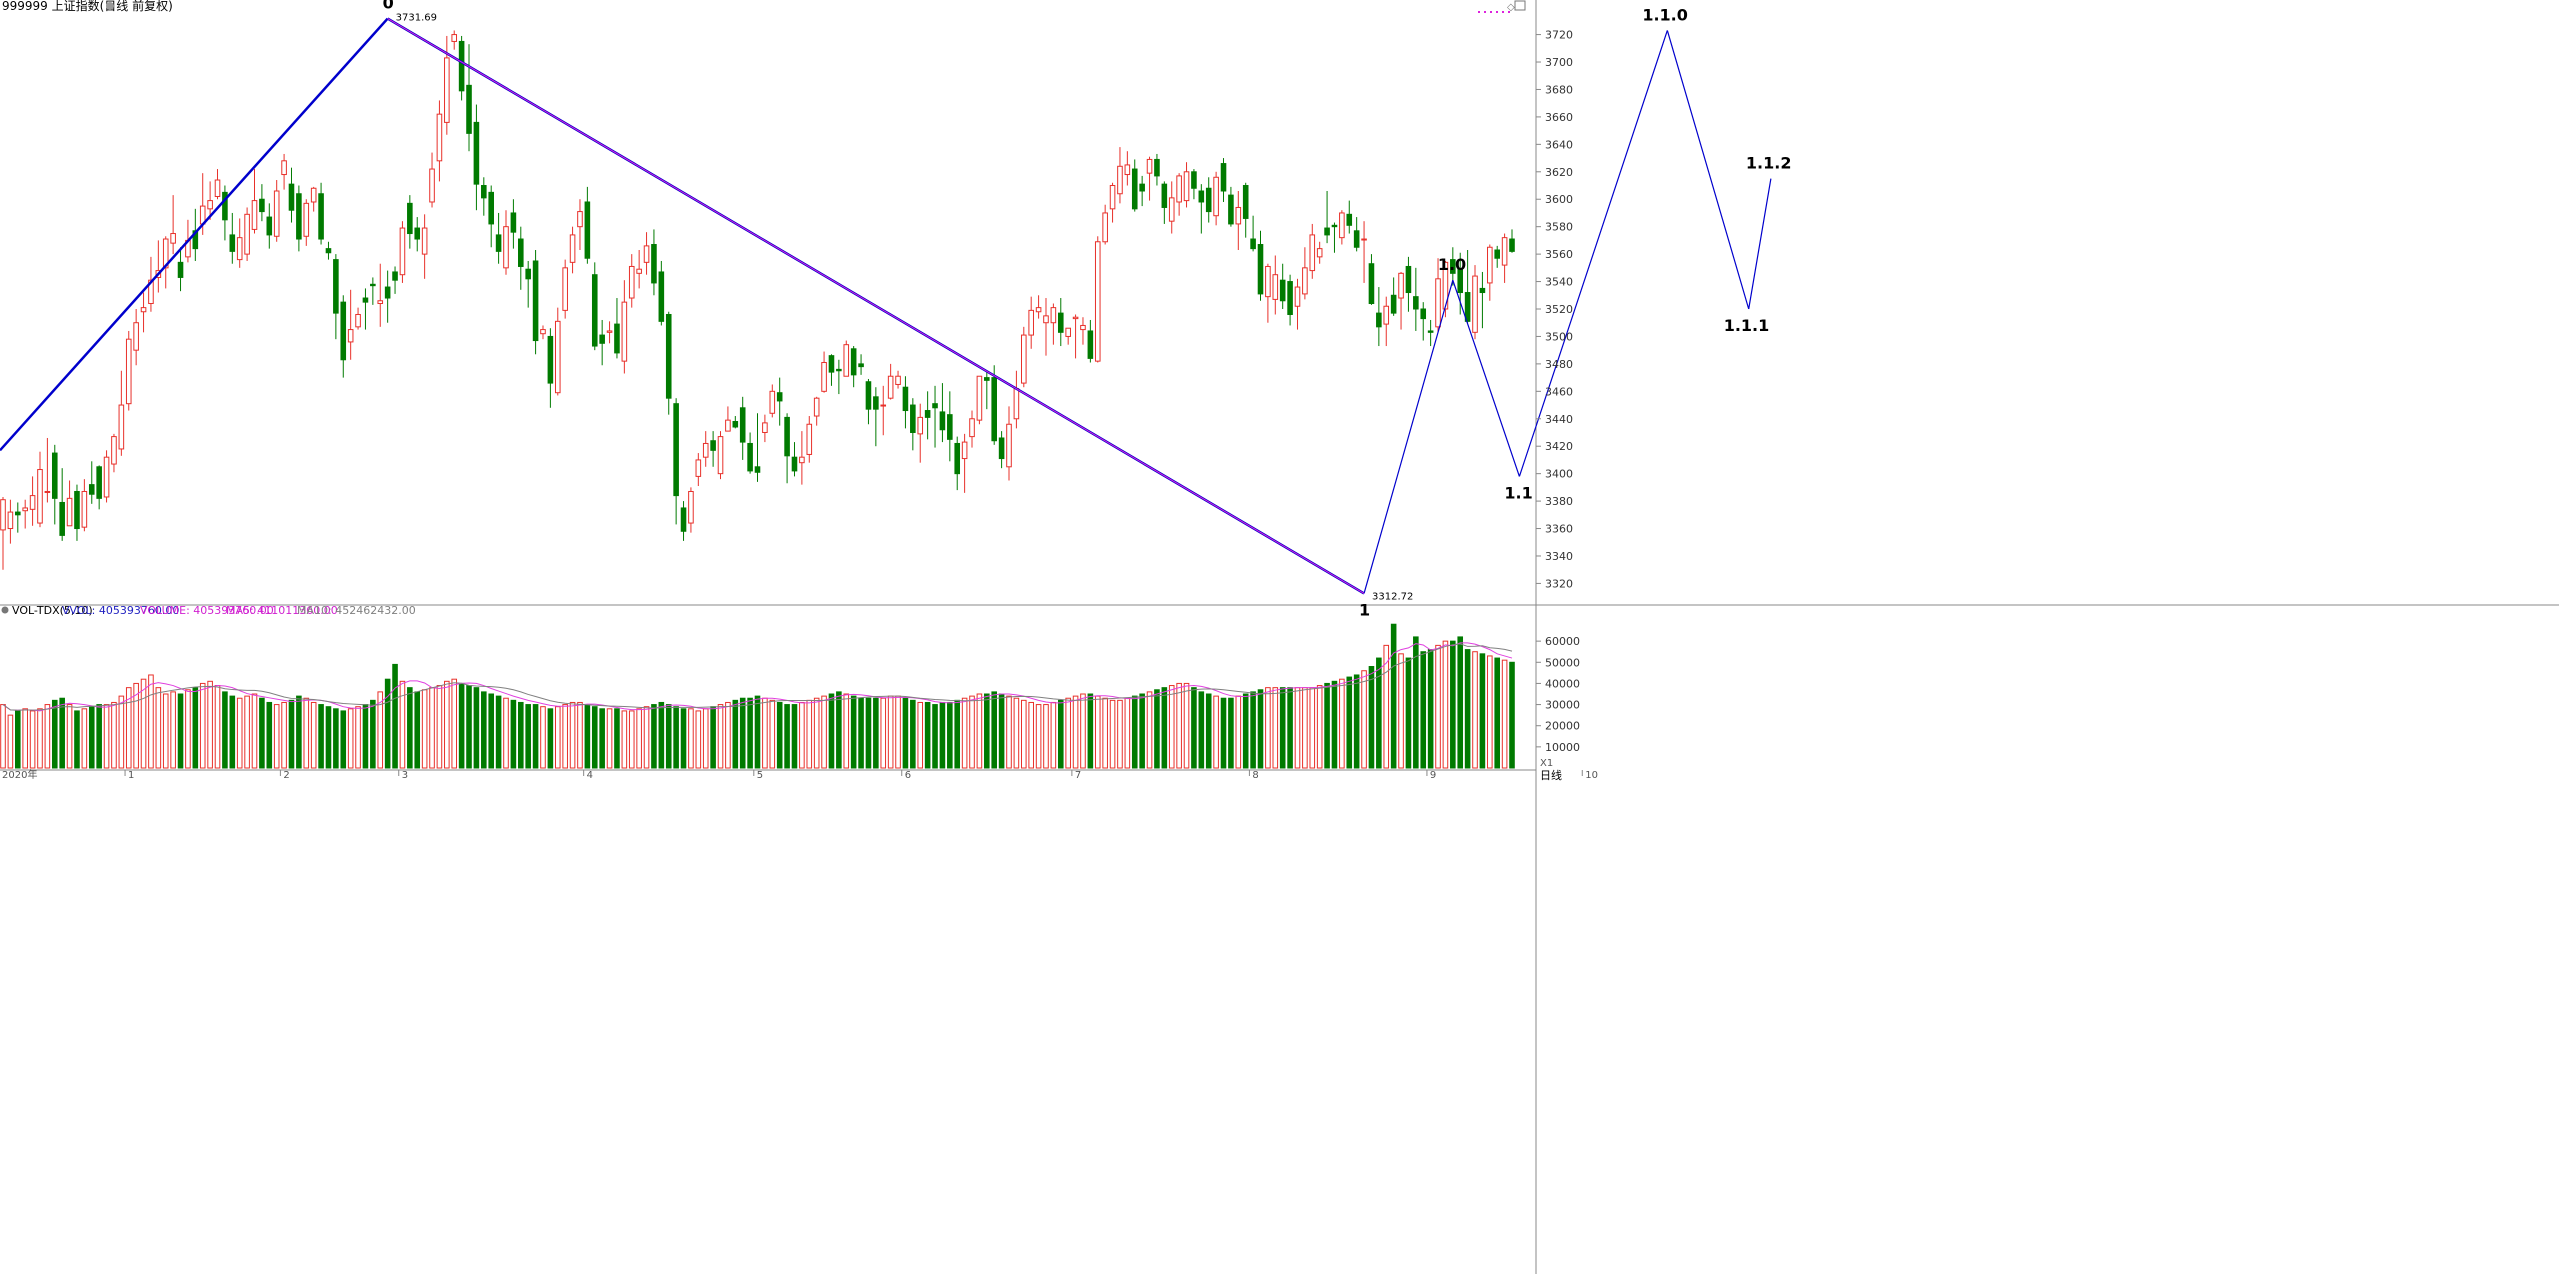  I want to click on month-label: 8, so click(1255, 775).